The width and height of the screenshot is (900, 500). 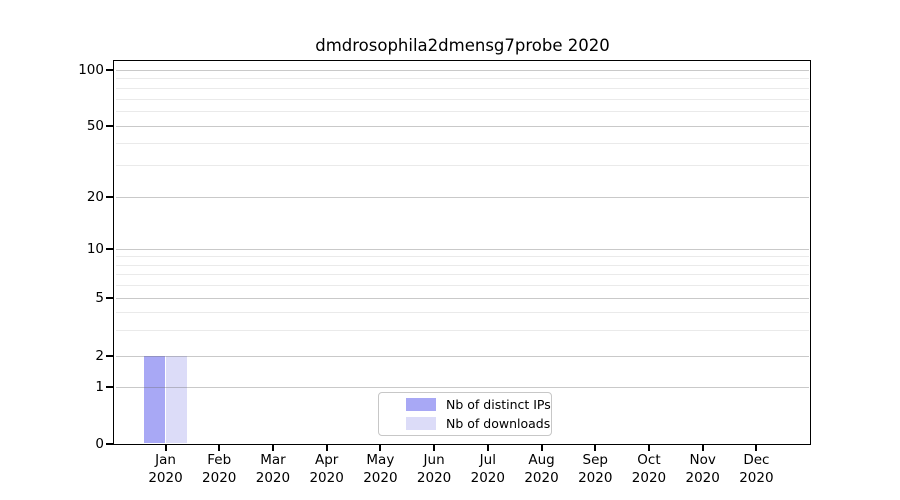 What do you see at coordinates (465, 414) in the screenshot?
I see `legend: Nb of distinct IPs Nb of downloads` at bounding box center [465, 414].